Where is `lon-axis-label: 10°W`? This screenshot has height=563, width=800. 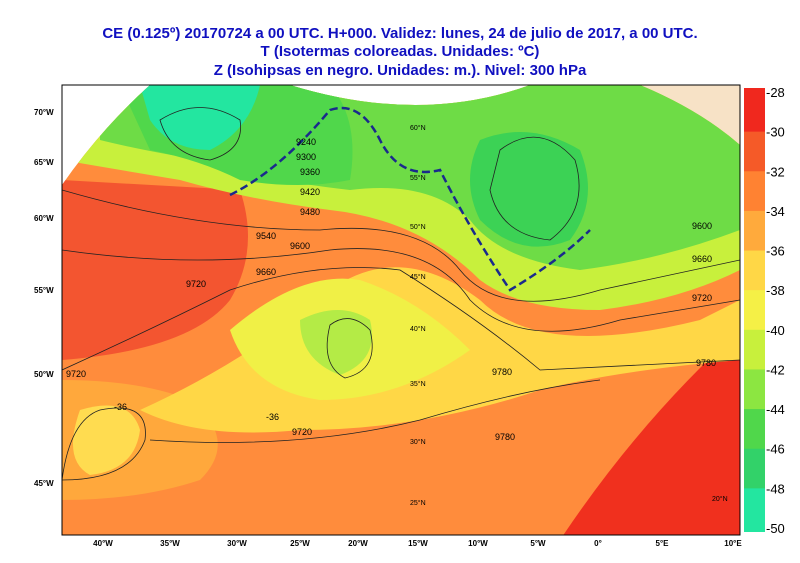
lon-axis-label: 10°W is located at coordinates (478, 543).